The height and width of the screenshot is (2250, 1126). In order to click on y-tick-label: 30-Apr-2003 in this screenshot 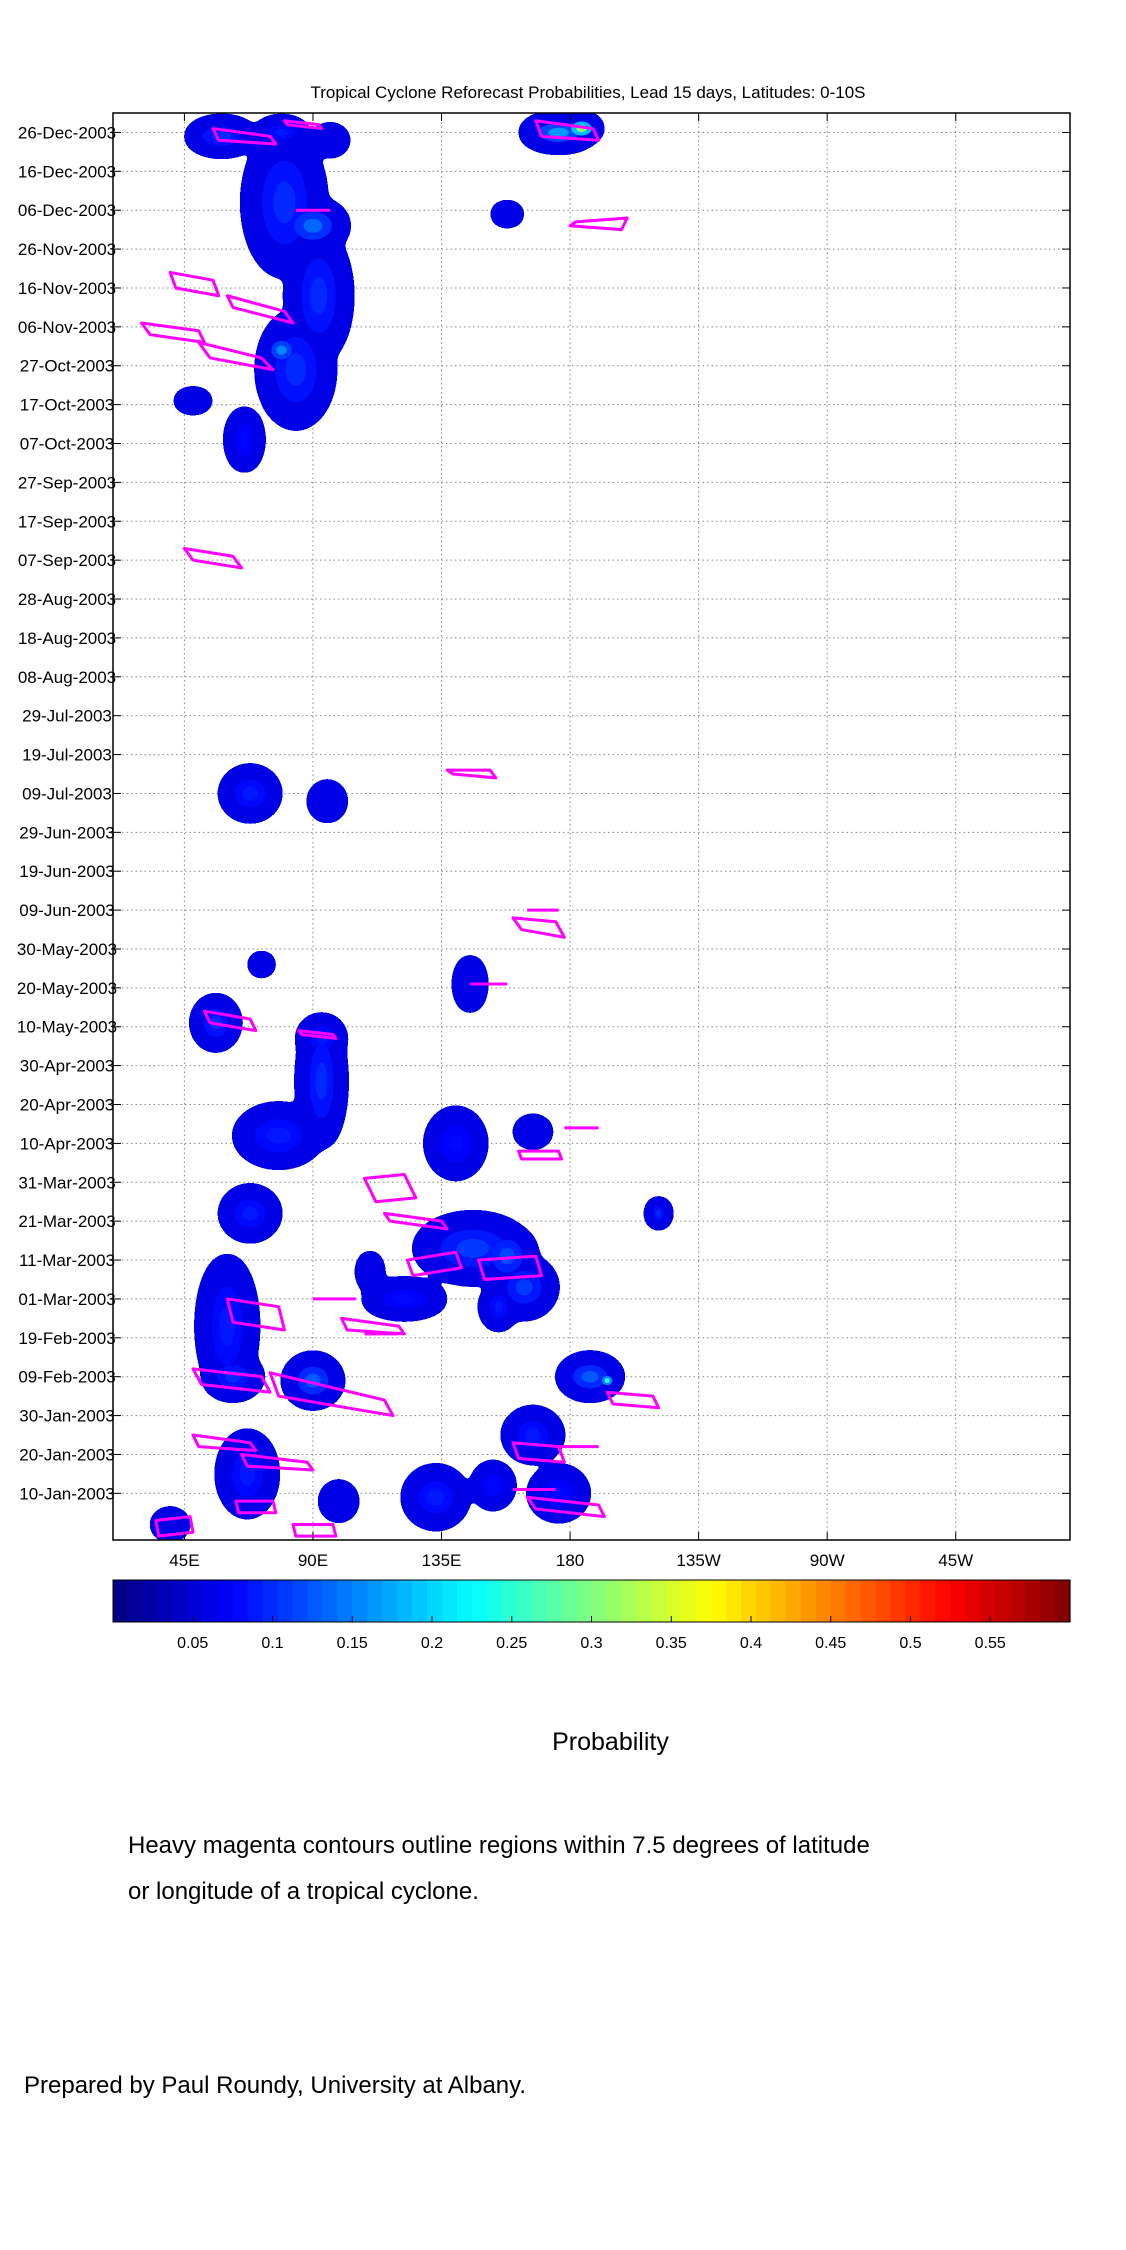, I will do `click(67, 1066)`.